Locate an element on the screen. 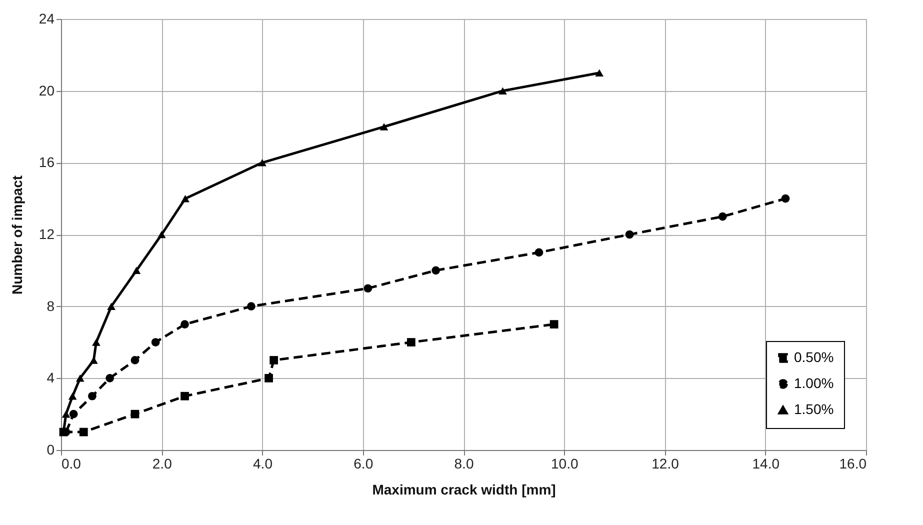  x-tick-label: 8.0 is located at coordinates (464, 464).